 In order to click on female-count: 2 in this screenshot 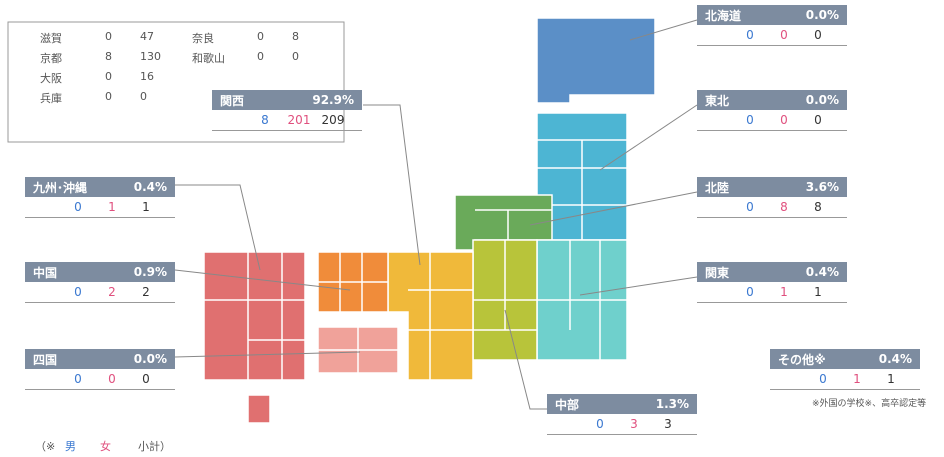, I will do `click(112, 292)`.